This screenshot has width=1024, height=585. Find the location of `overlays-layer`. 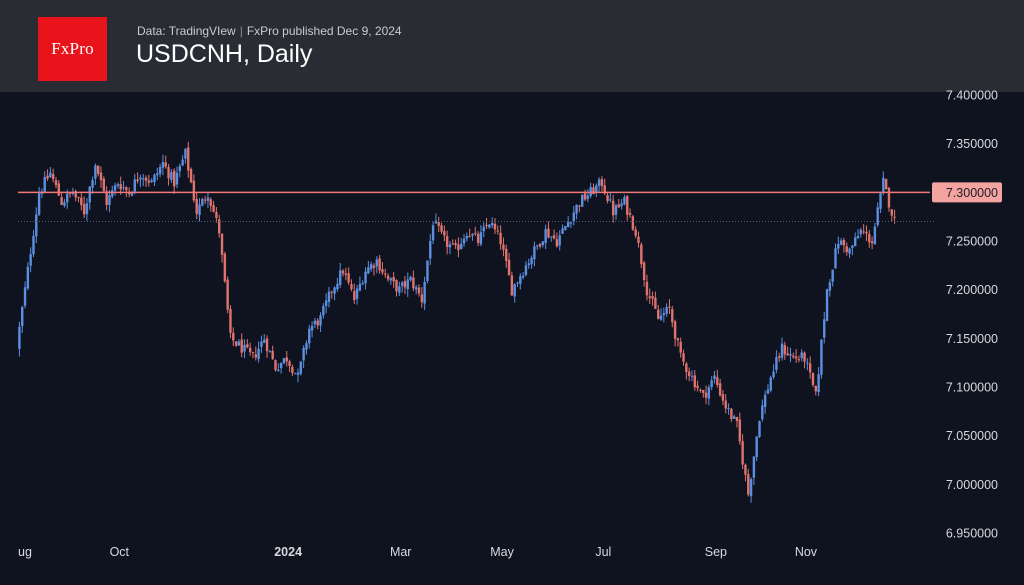

overlays-layer is located at coordinates (476, 207).